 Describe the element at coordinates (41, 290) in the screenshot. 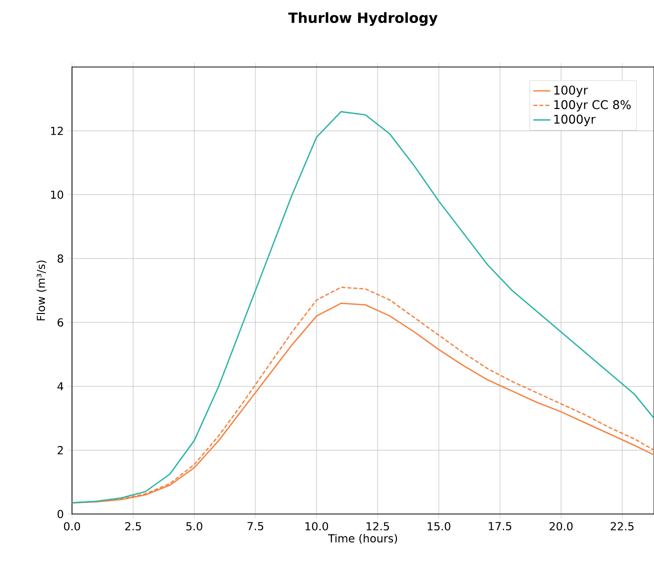

I see `y-axis-title: Flow (m³/s)` at that location.